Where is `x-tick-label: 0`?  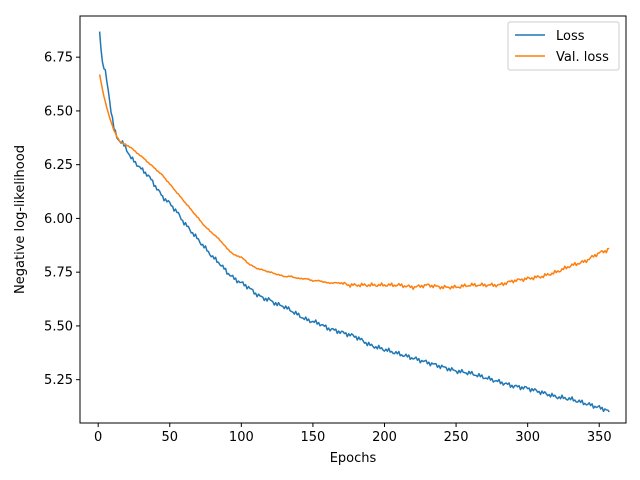 x-tick-label: 0 is located at coordinates (98, 437).